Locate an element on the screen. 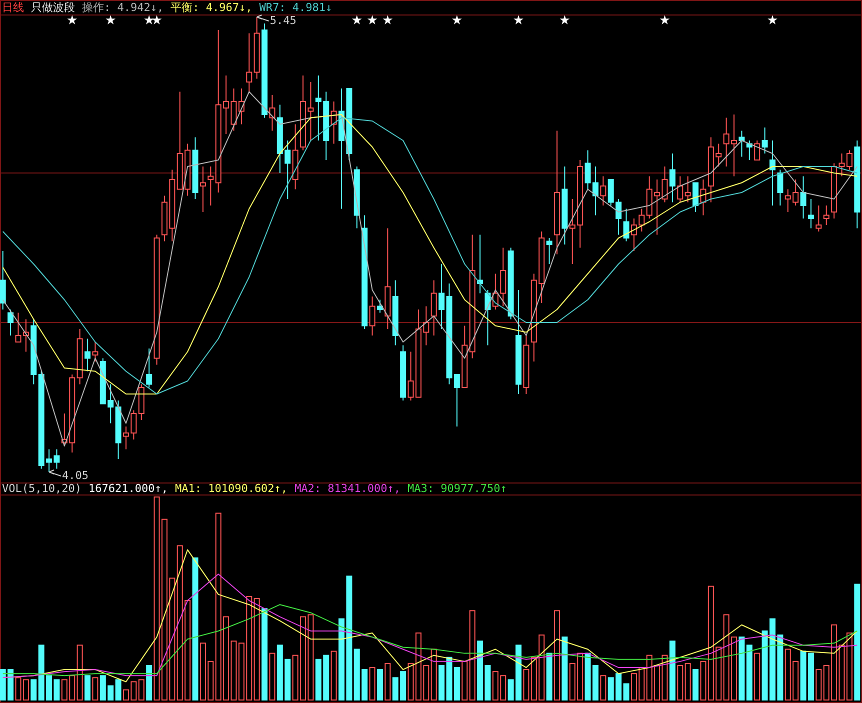 This screenshot has width=862, height=703. annotation: 5.45 is located at coordinates (283, 21).